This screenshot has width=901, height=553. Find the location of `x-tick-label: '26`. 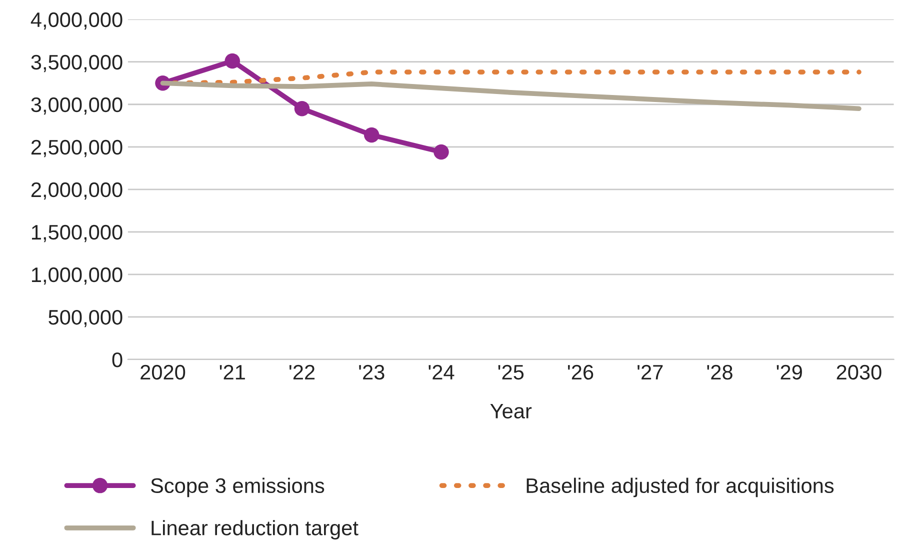

x-tick-label: '26 is located at coordinates (581, 372).